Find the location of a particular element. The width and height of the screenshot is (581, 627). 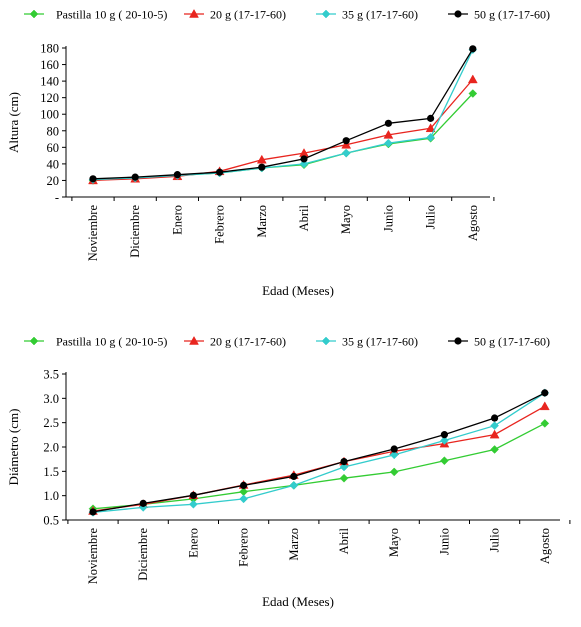

y-tick-label: 180 is located at coordinates (49, 49).